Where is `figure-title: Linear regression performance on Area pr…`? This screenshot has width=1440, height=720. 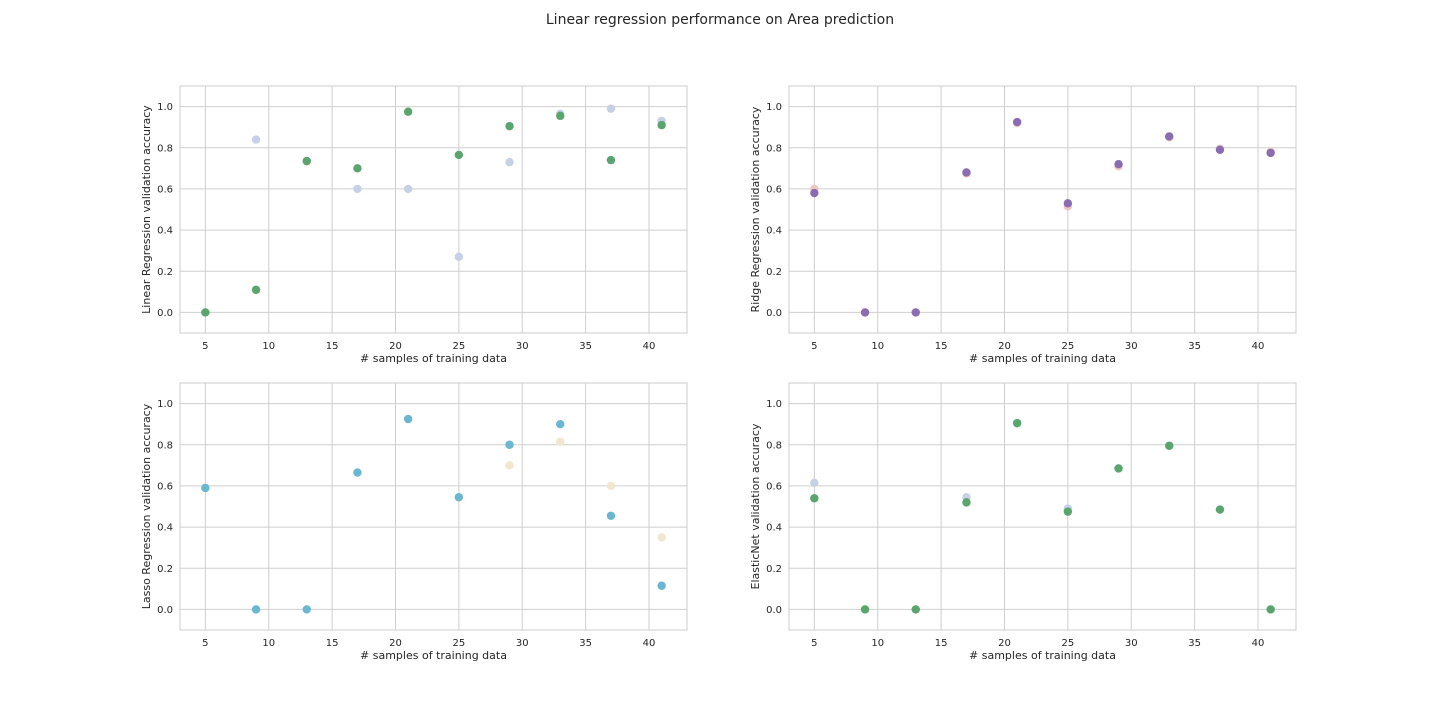
figure-title: Linear regression performance on Area pr… is located at coordinates (720, 20).